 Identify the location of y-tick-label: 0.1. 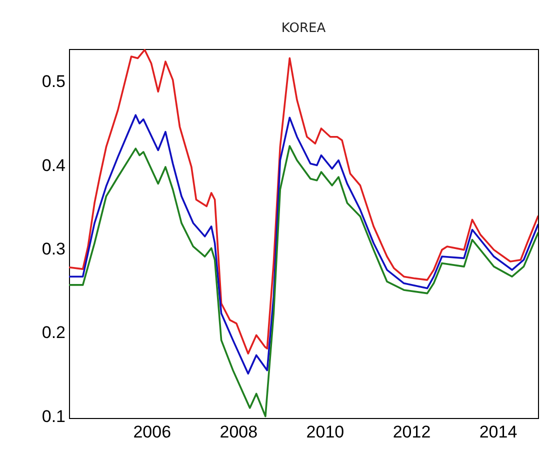
(54, 416).